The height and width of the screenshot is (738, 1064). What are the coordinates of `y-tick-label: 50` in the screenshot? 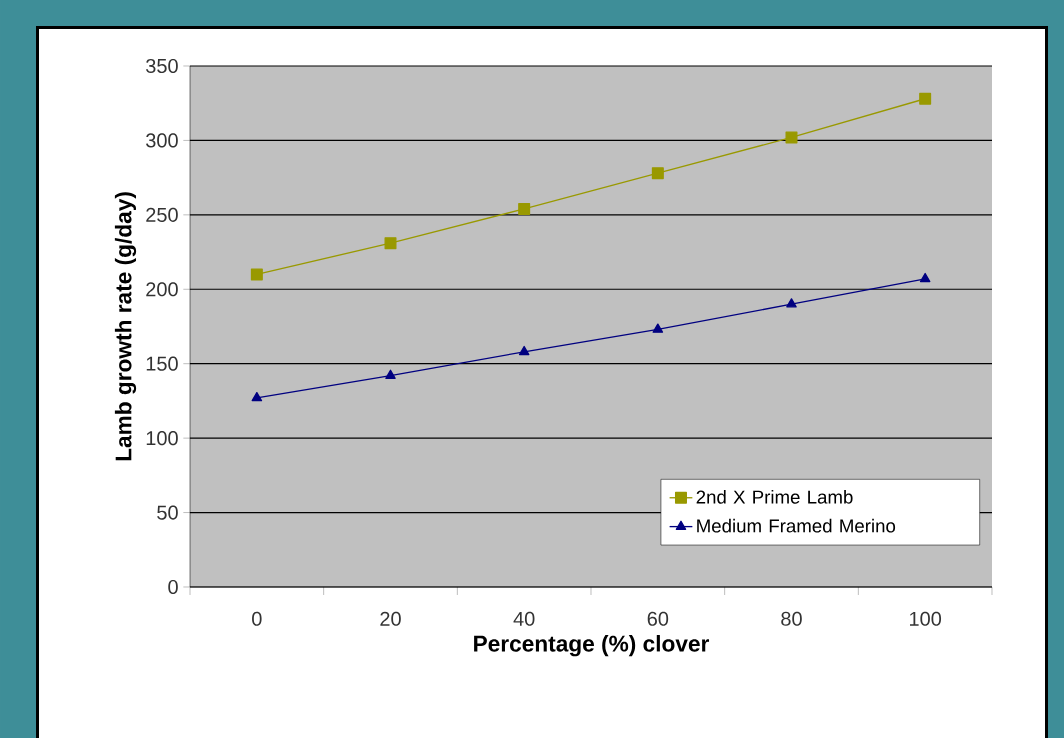 It's located at (167, 512).